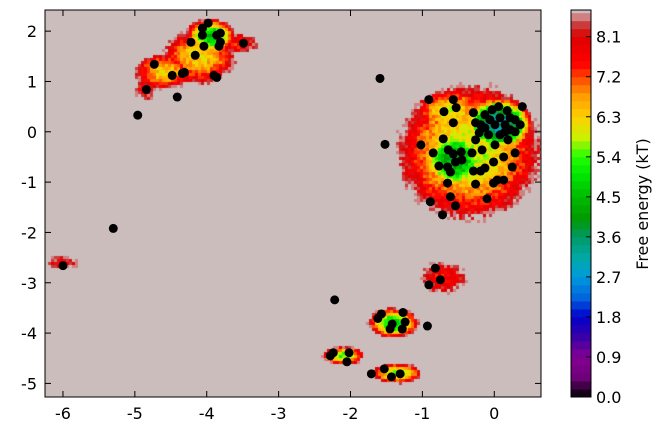 Image resolution: width=663 pixels, height=432 pixels. I want to click on colorbar-tick-label: 5.4, so click(608, 157).